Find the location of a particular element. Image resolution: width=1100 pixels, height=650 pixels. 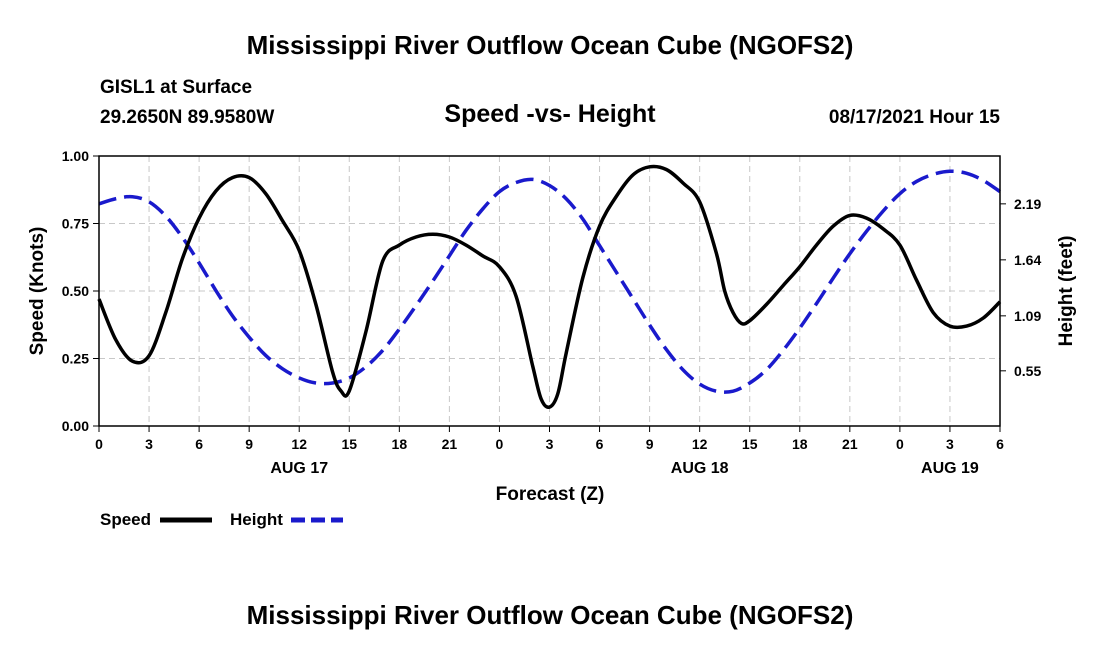

y2-tick-label: 2.19 is located at coordinates (1027, 204).